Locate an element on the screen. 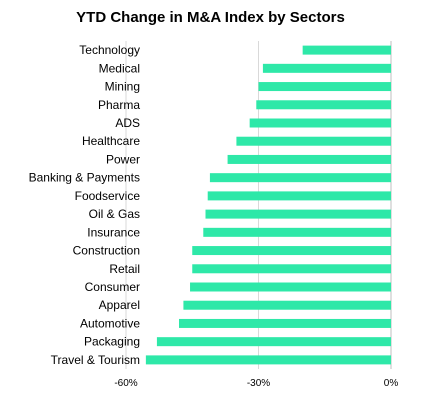 The height and width of the screenshot is (407, 421). category-label: Technology is located at coordinates (109, 50).